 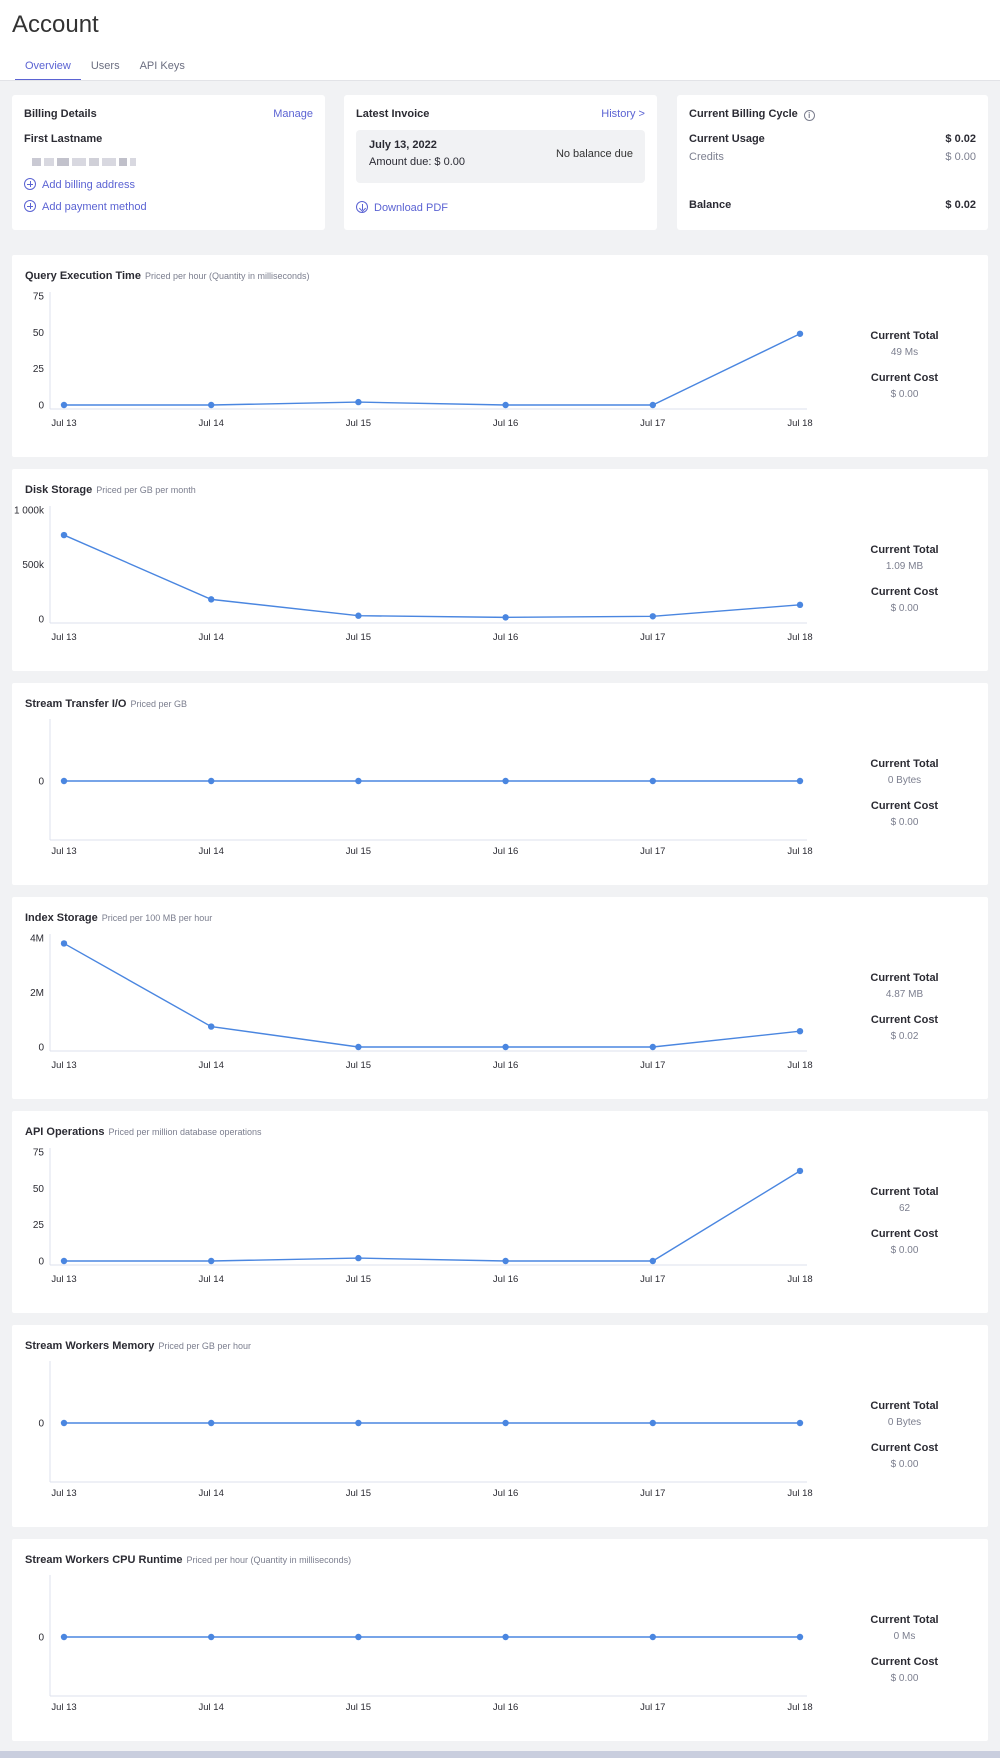 What do you see at coordinates (162, 66) in the screenshot?
I see `tab-api-keys: API Keys` at bounding box center [162, 66].